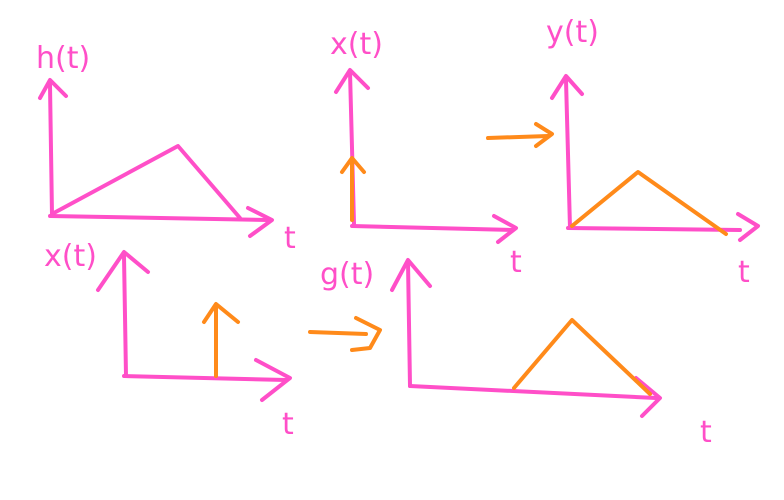 Image resolution: width=784 pixels, height=500 pixels. What do you see at coordinates (205, 378) in the screenshot?
I see `x-plot-bottom-x-axis` at bounding box center [205, 378].